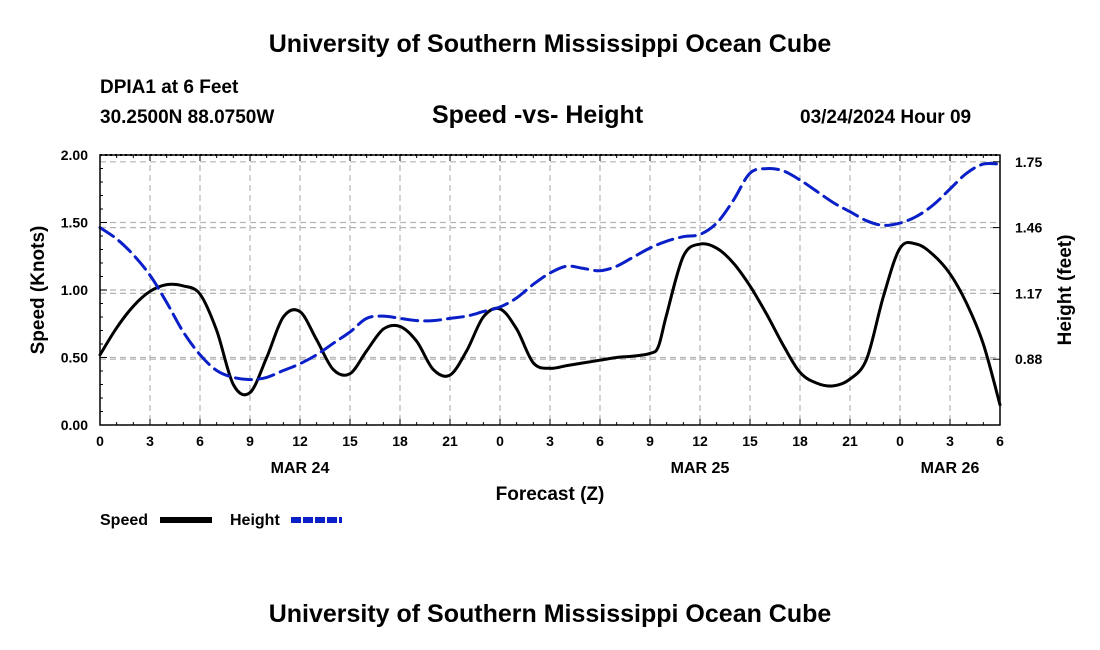 Image resolution: width=1100 pixels, height=650 pixels. I want to click on y-tick-label: 1.50, so click(74, 223).